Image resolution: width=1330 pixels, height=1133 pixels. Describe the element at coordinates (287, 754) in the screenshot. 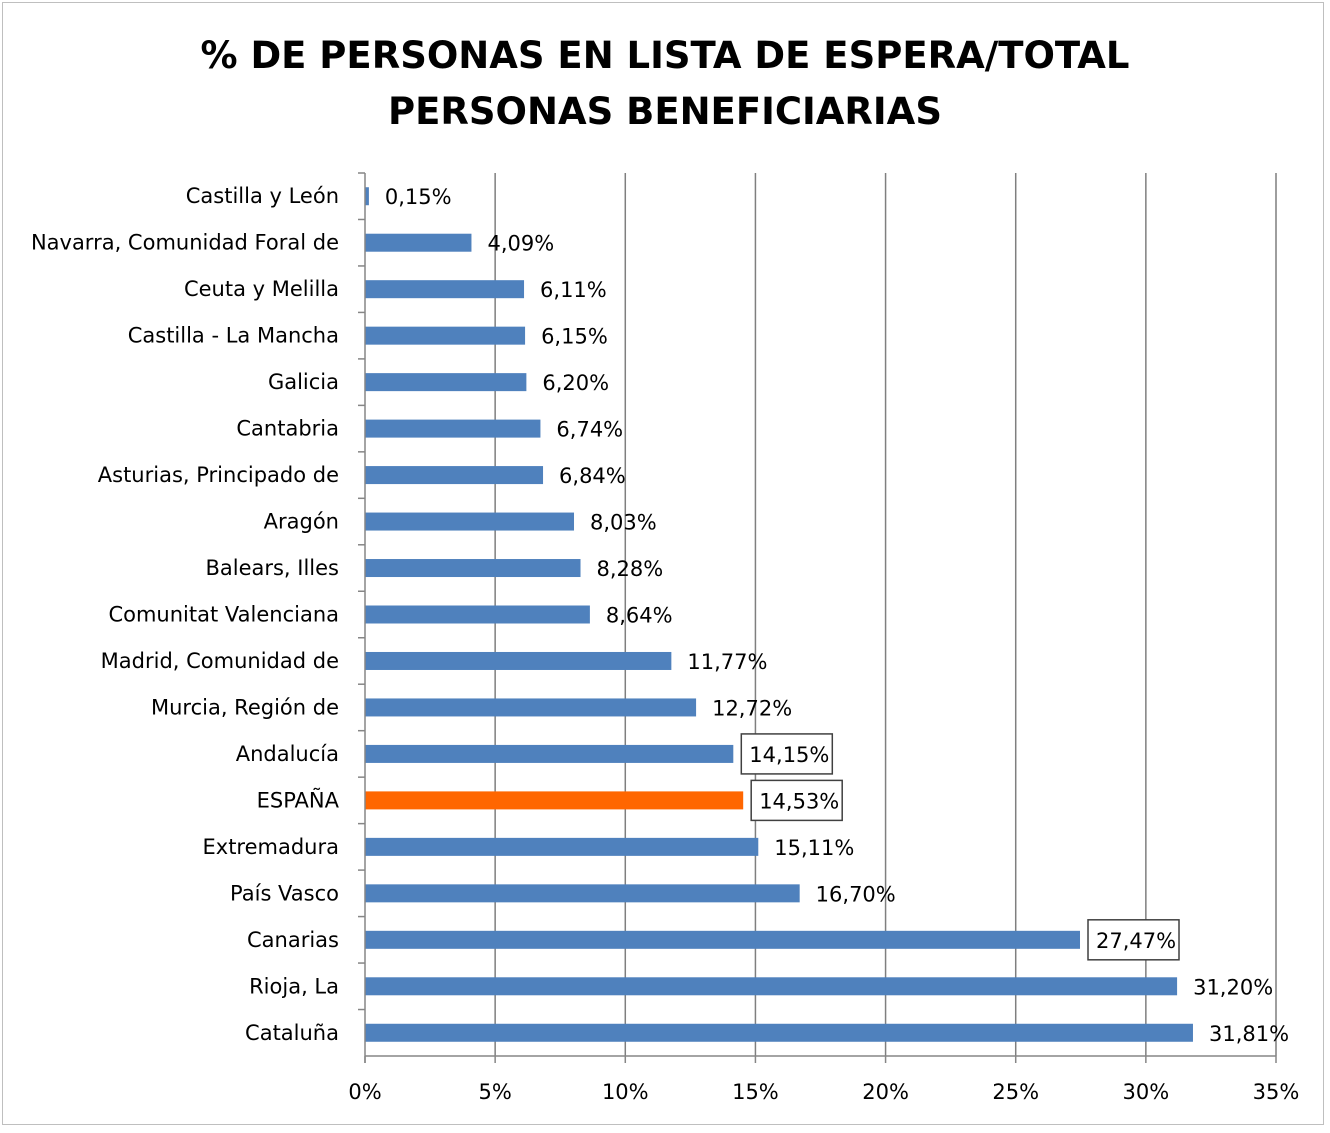

I see `category-label: Andalucía` at that location.